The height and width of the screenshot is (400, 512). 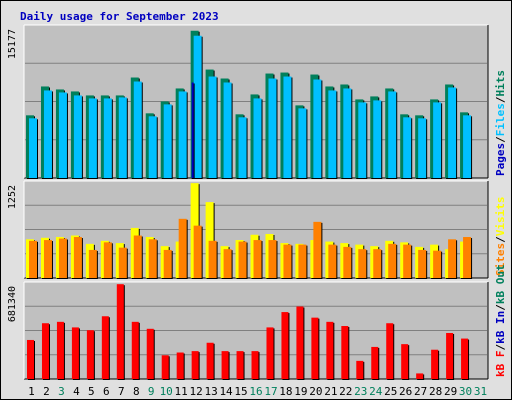 What do you see at coordinates (500, 364) in the screenshot?
I see `legend-entry: kB F` at bounding box center [500, 364].